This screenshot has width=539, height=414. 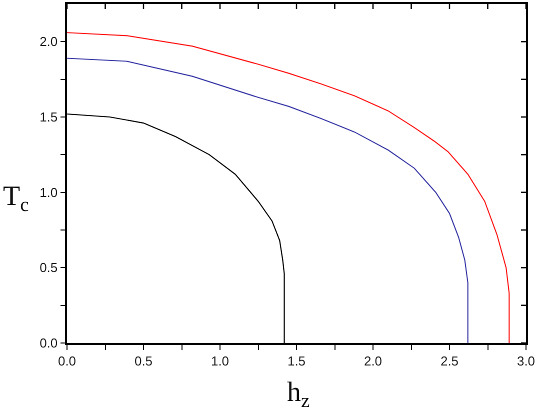 I want to click on x-axis-title: h$_{z}$, so click(x=298, y=394).